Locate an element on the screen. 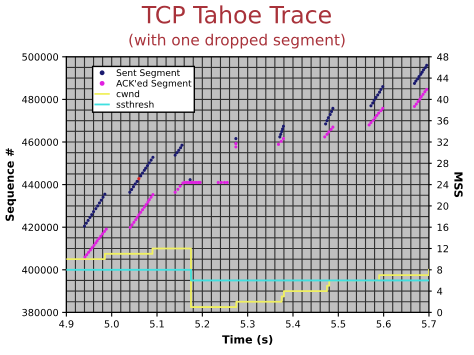  legend-label: cwnd is located at coordinates (128, 94).